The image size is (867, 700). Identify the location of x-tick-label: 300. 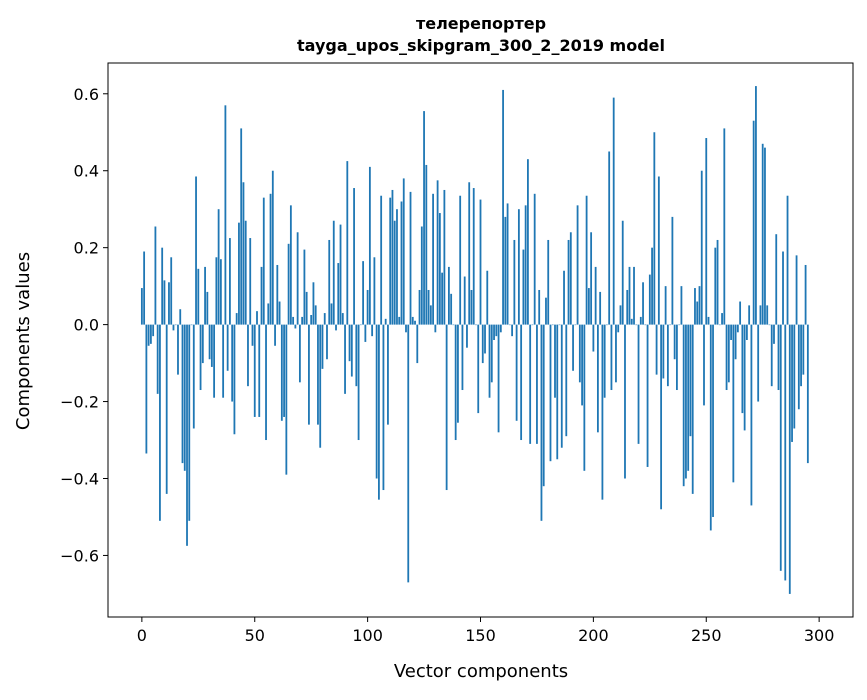
(819, 635).